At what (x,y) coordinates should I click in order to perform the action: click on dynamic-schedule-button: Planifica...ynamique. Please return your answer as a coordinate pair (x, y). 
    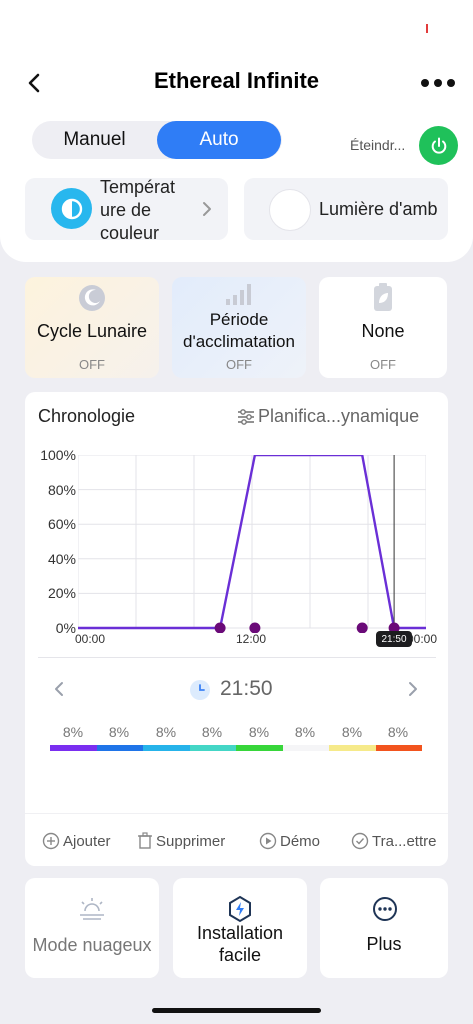
    Looking at the image, I should click on (327, 416).